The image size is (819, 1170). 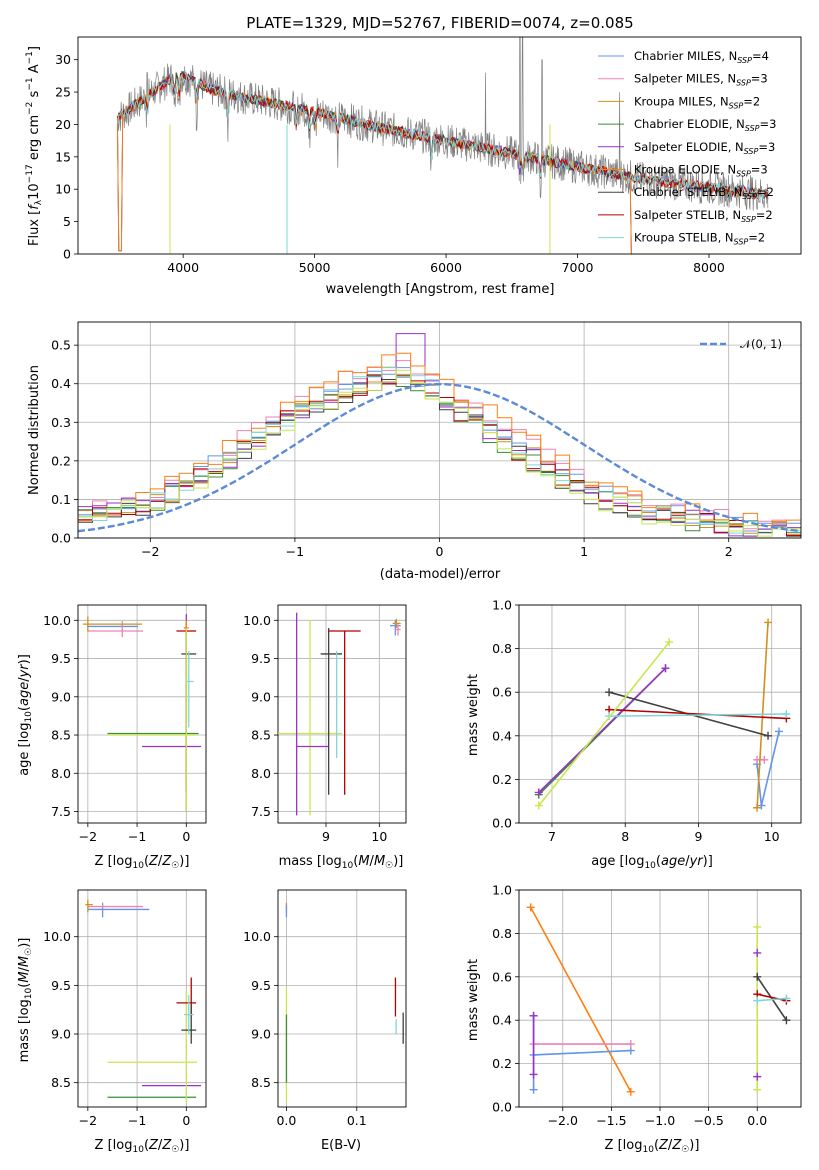 What do you see at coordinates (563, 1120) in the screenshot?
I see `weightZ-xtick-label: −2.0` at bounding box center [563, 1120].